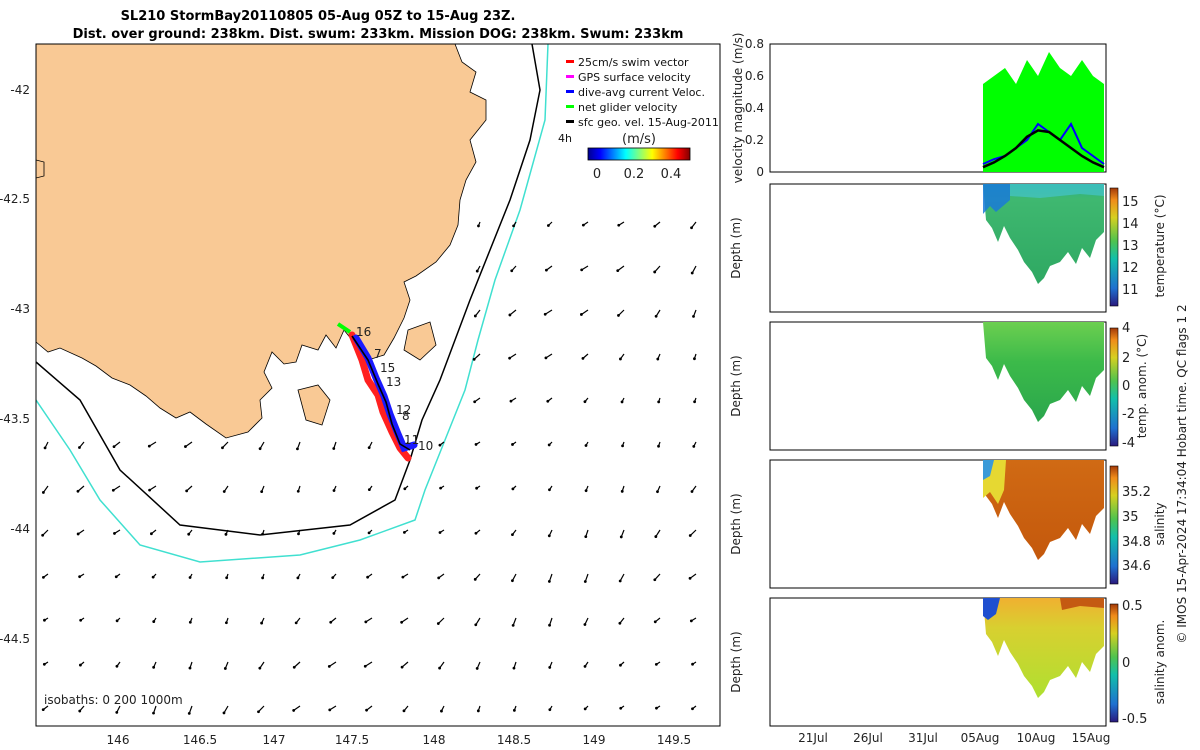  I want to click on salinity-colorbar, so click(1114, 525).